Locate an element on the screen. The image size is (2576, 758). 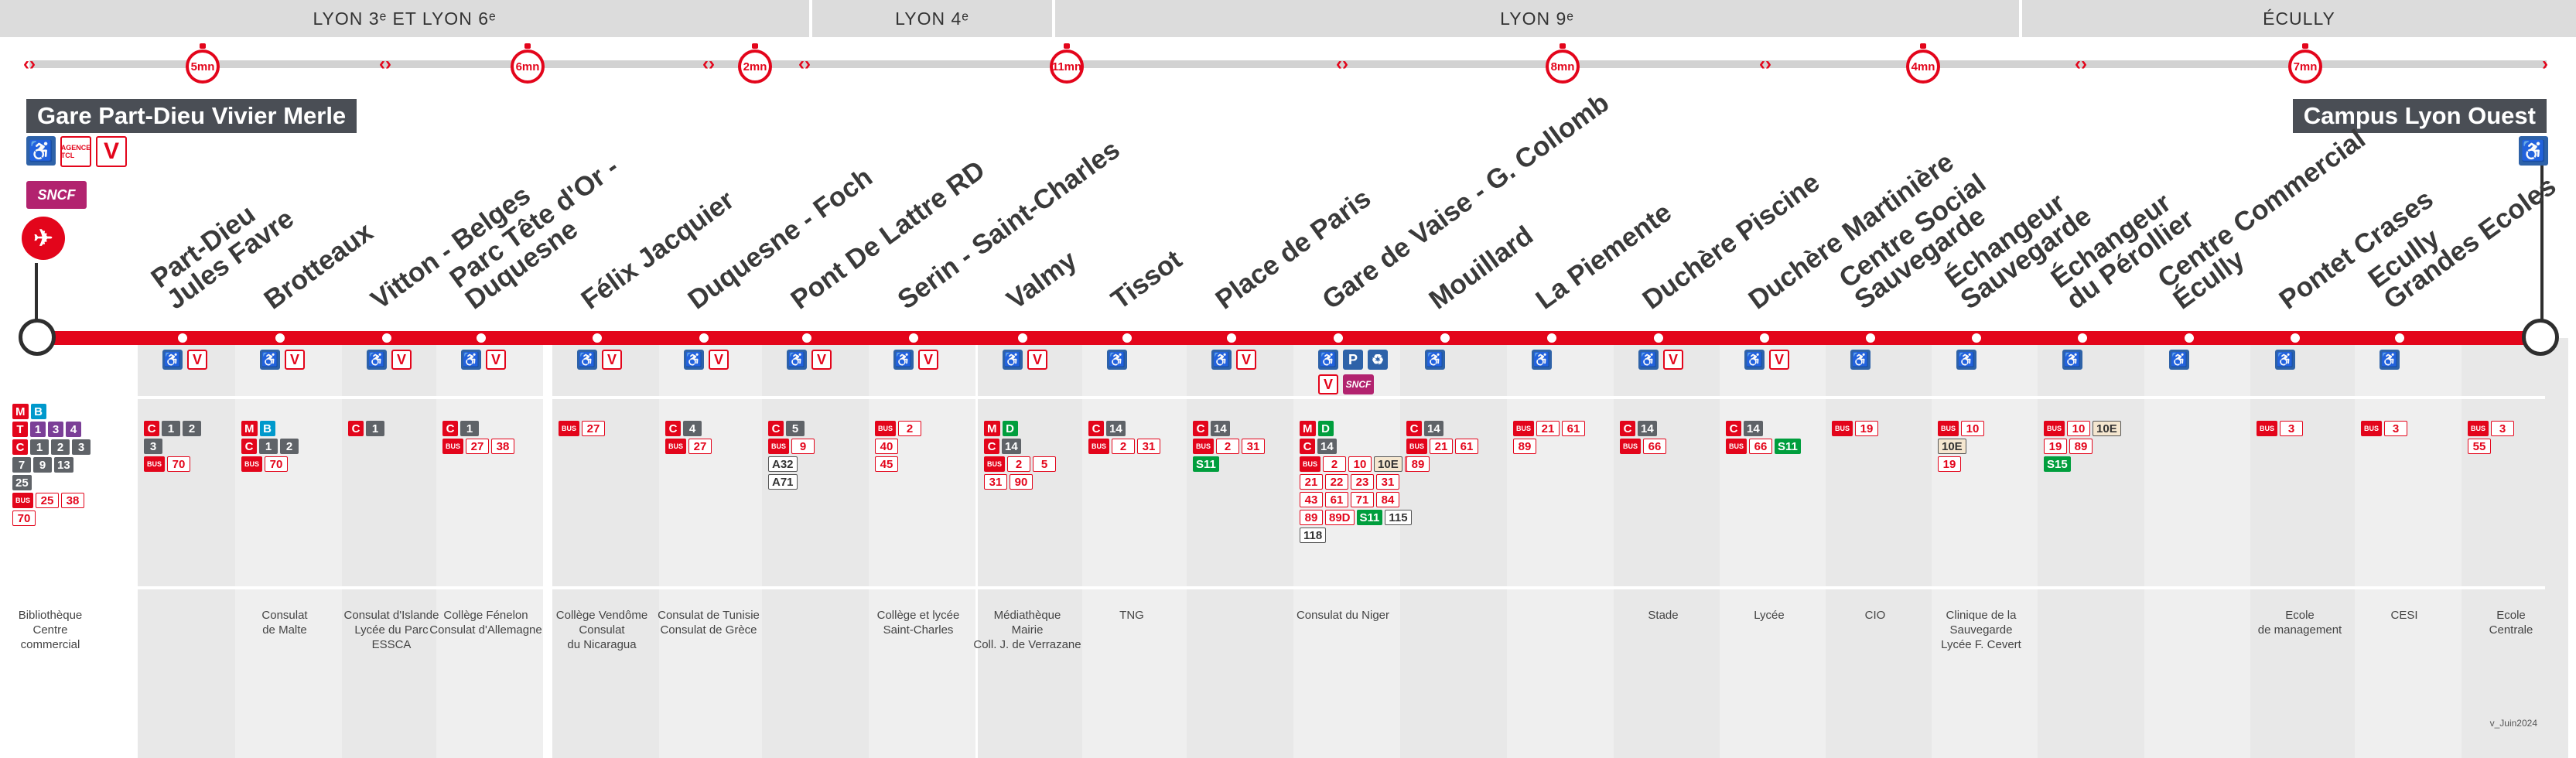
connection-row: BUS 25 38 is located at coordinates (51, 500).